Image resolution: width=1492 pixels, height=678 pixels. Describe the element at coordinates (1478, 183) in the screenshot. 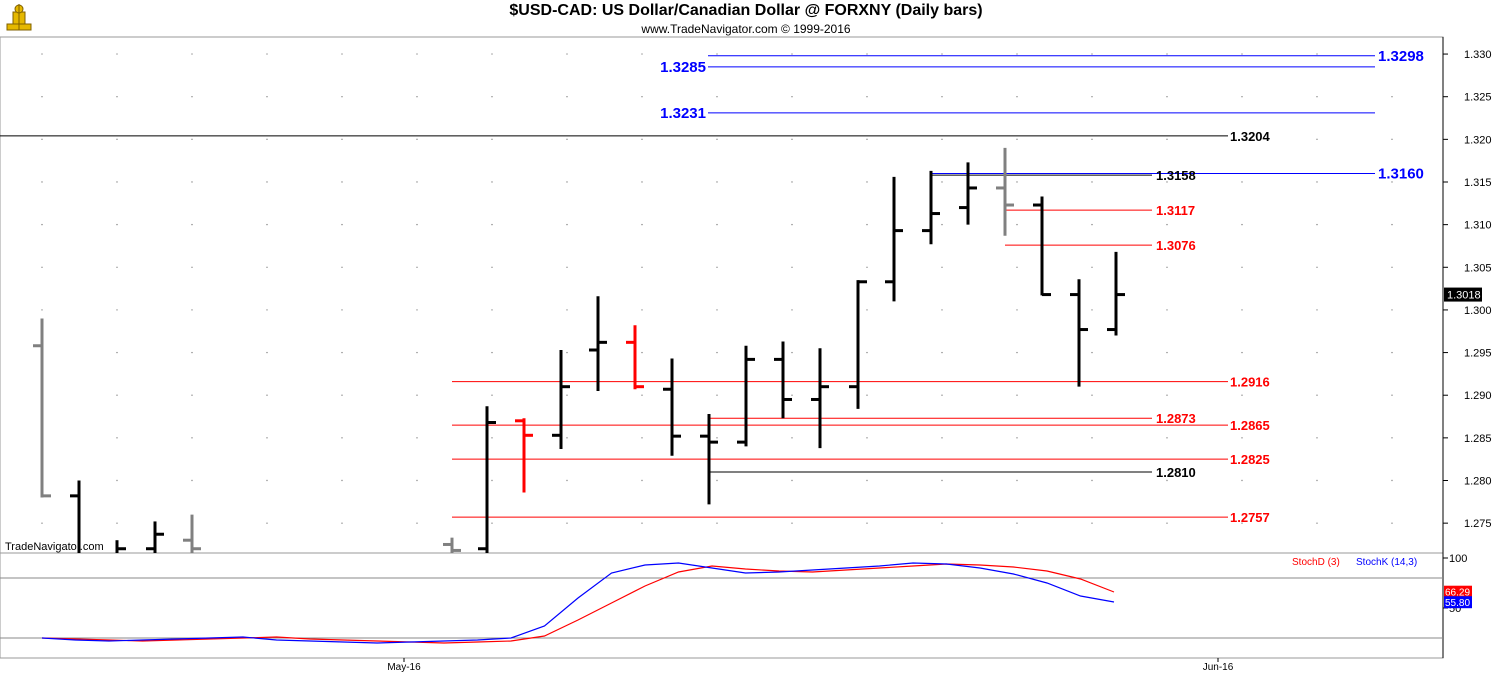

I see `price-tick-label: 1.3150` at that location.